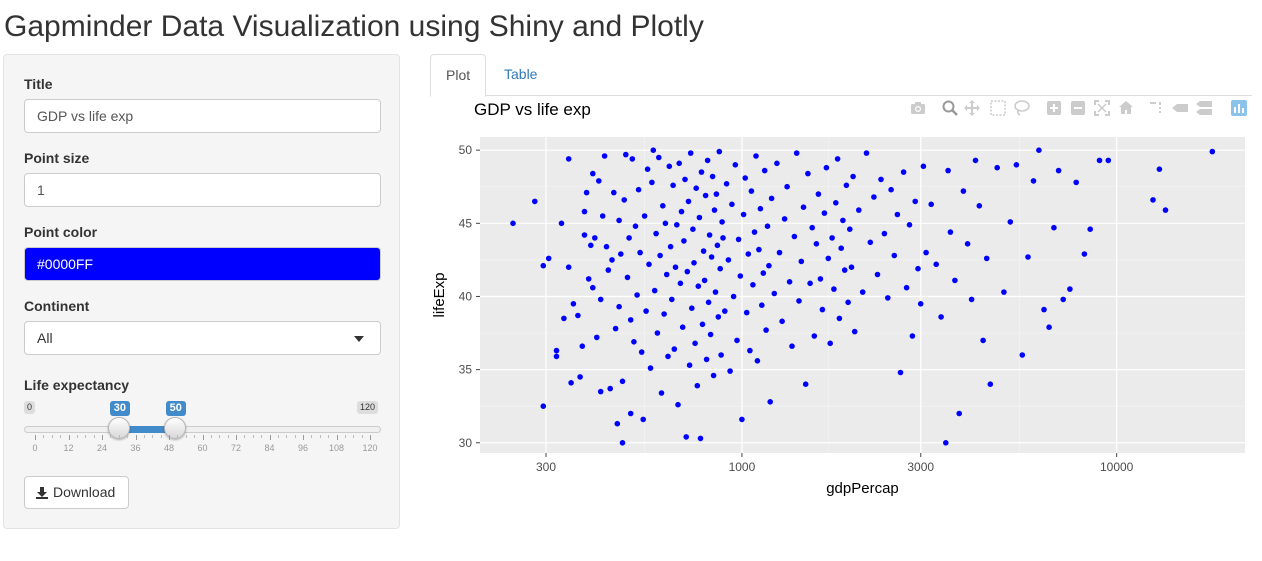 The image size is (1262, 561). Describe the element at coordinates (1204, 108) in the screenshot. I see `hover-compare-icon` at that location.